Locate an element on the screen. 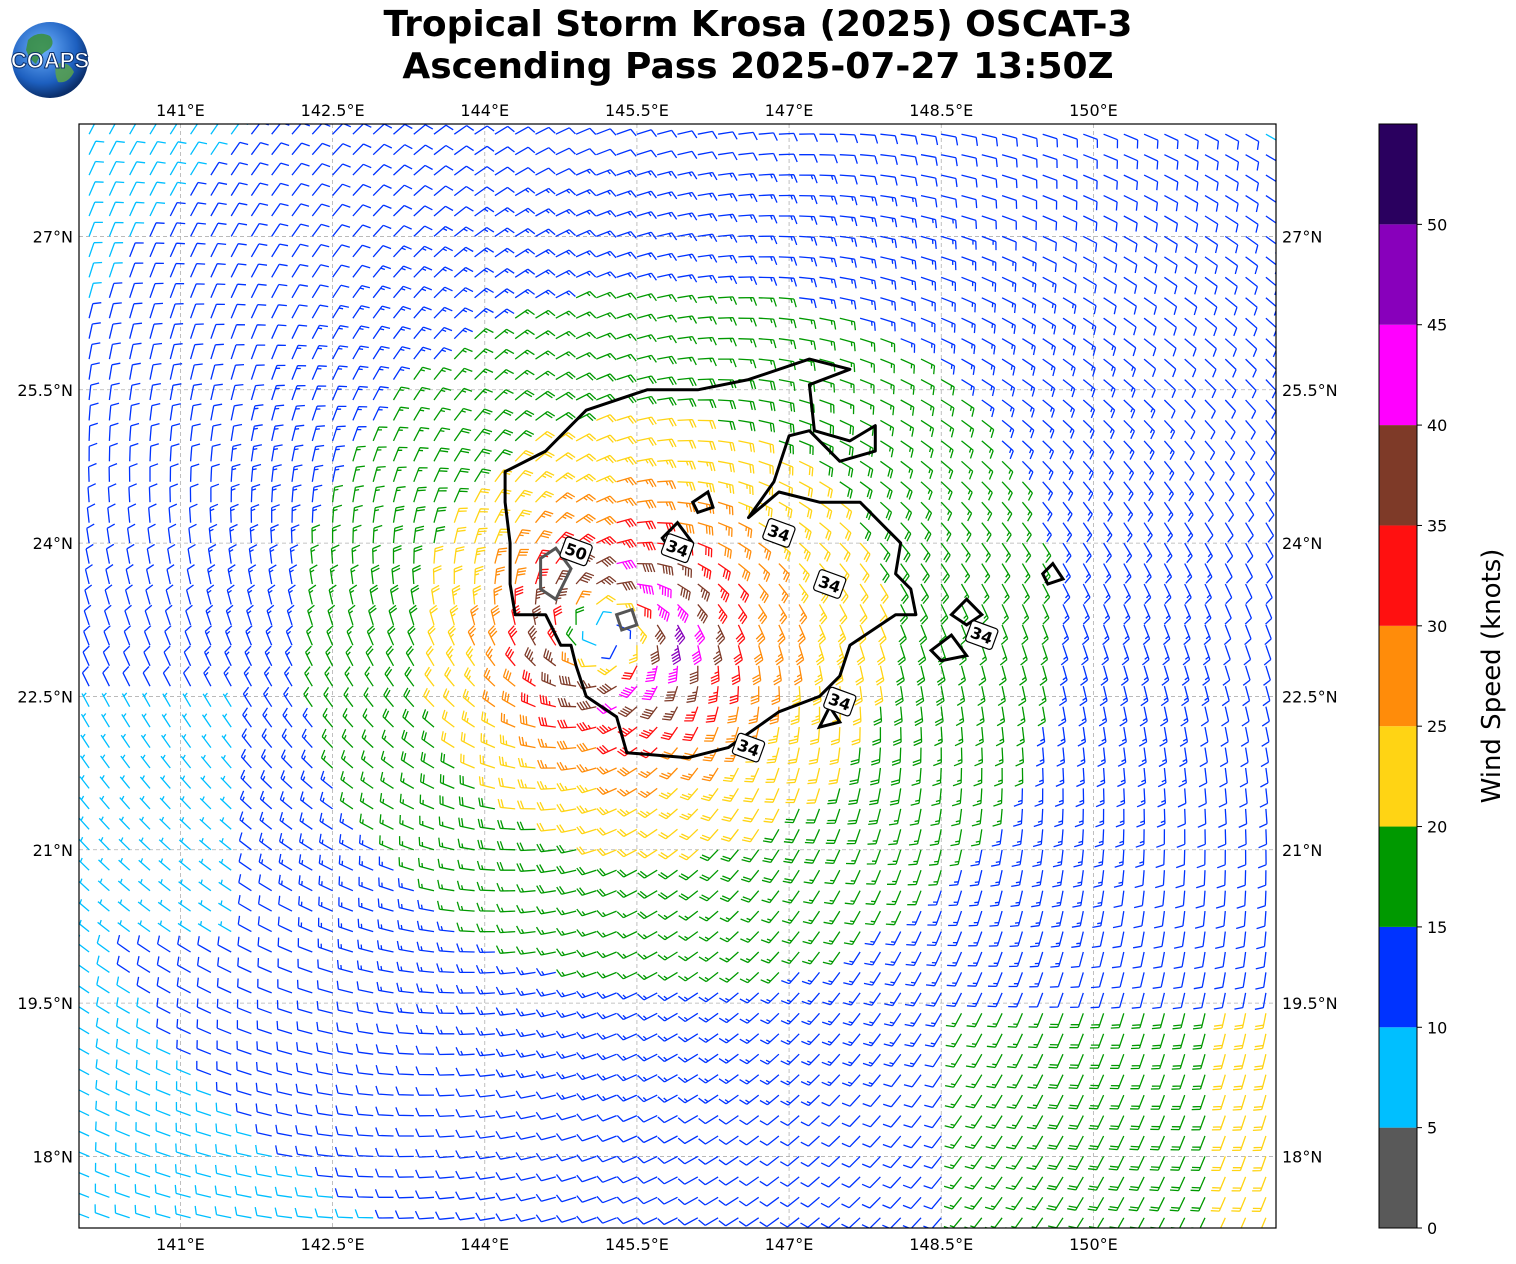 This screenshot has width=1516, height=1264. lon-tick-label-bottom: 150°E is located at coordinates (1093, 1244).